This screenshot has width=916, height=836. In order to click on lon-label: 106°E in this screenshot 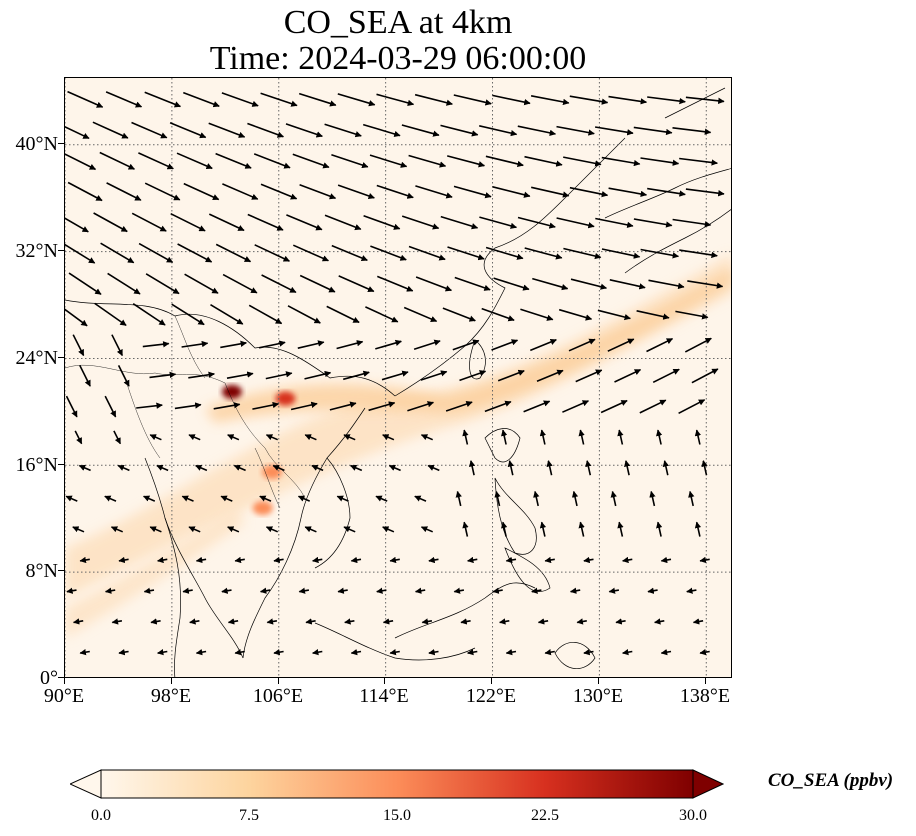, I will do `click(278, 696)`.